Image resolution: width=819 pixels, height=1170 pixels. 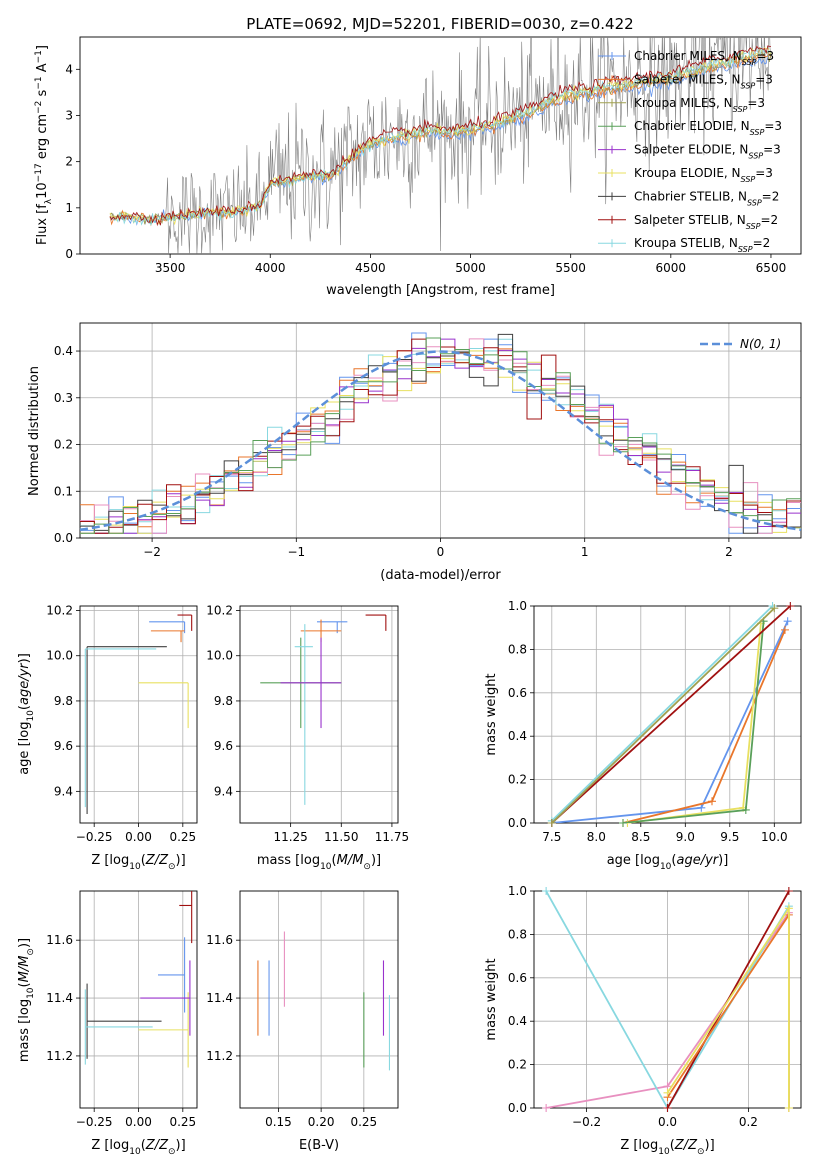 I want to click on axes: −0.2 0.0 0.2 0.0 0.2 0.4 0.6 0.8 1.0, so click(x=655, y=1006).